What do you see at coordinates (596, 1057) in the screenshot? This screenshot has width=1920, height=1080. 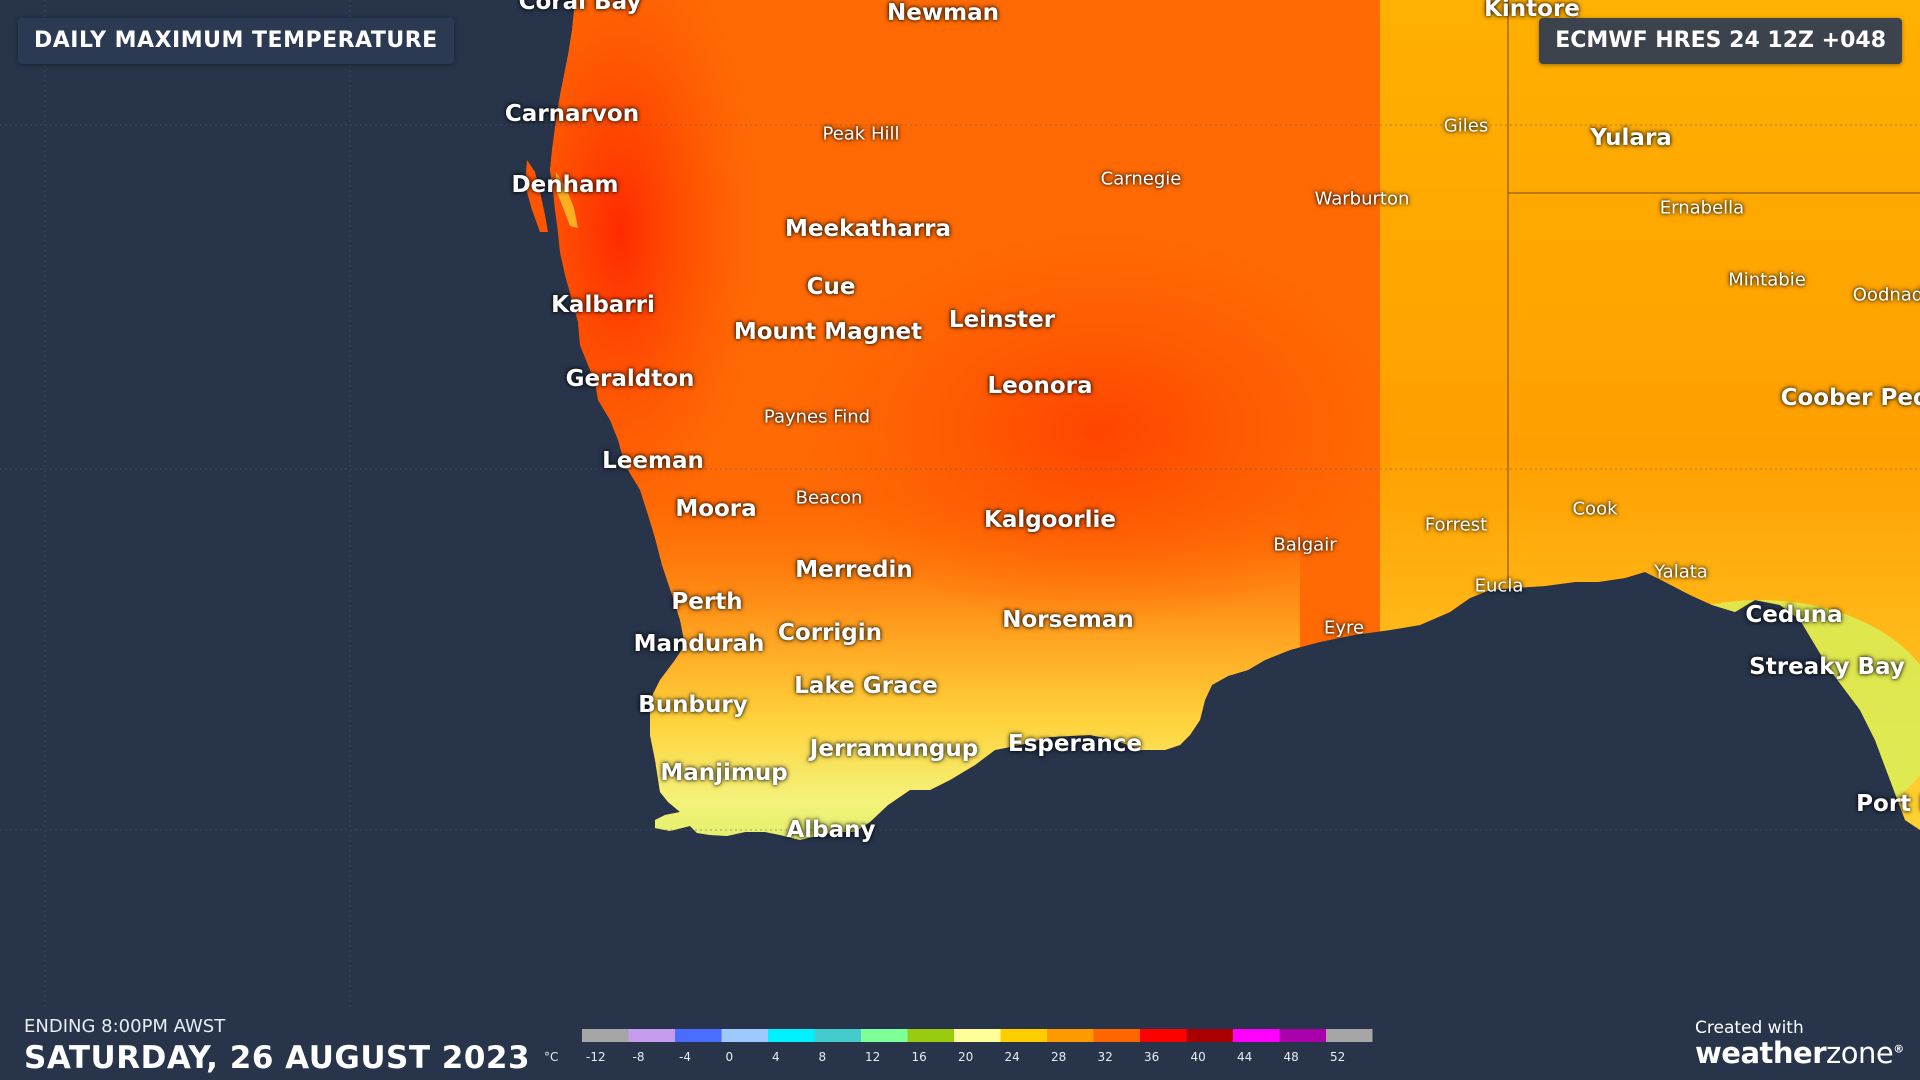 I see `legend-tick-label: -12` at bounding box center [596, 1057].